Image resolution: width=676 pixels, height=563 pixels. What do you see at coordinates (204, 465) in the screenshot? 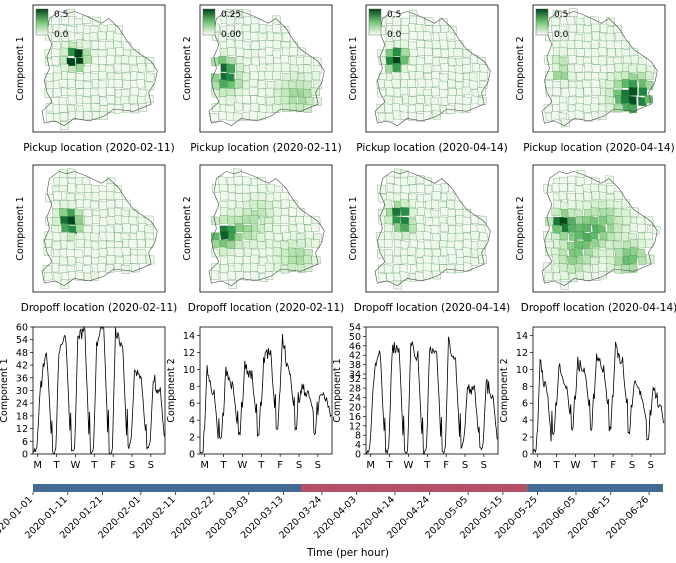
I see `ts-xtick-label: M` at bounding box center [204, 465].